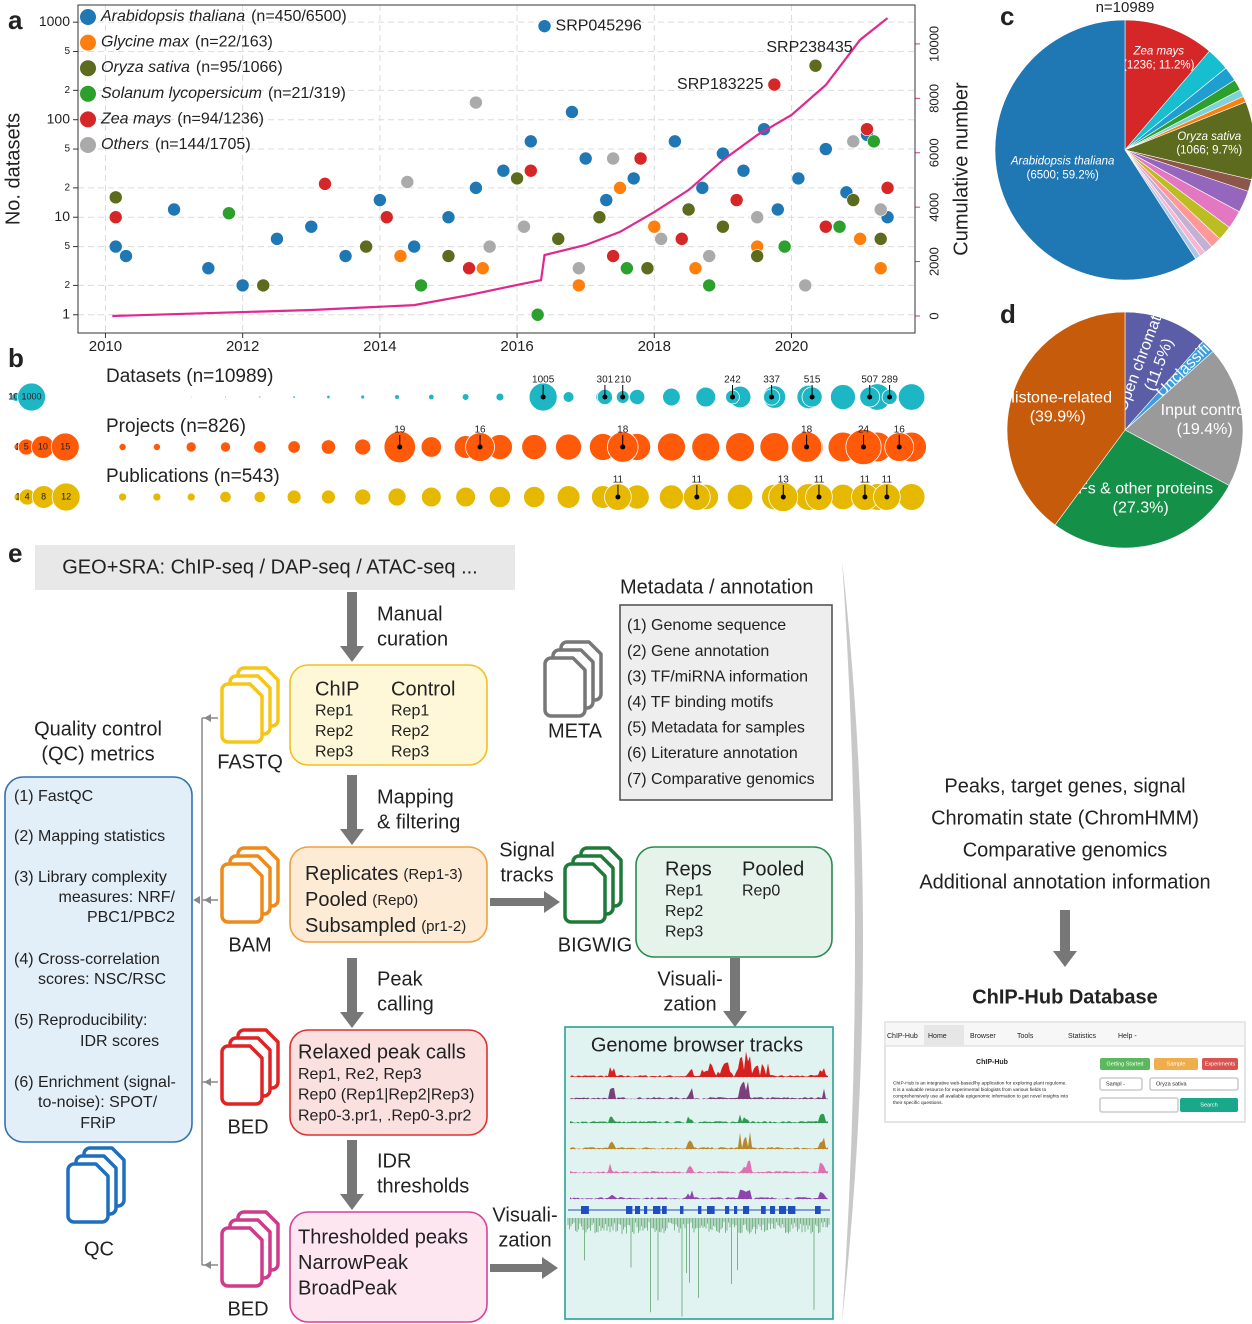 The width and height of the screenshot is (1252, 1324). Describe the element at coordinates (712, 753) in the screenshot. I see `diagram-text: (6) Literature annotation` at that location.